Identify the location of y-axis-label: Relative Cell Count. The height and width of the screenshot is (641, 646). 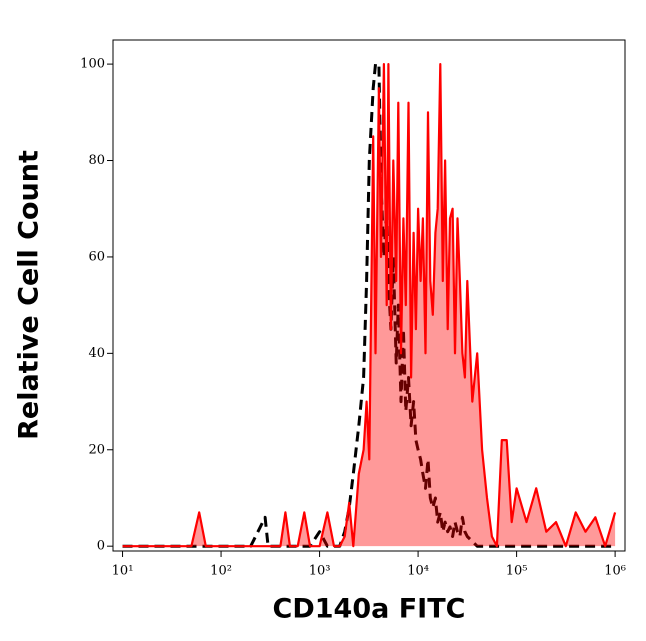
(29, 295).